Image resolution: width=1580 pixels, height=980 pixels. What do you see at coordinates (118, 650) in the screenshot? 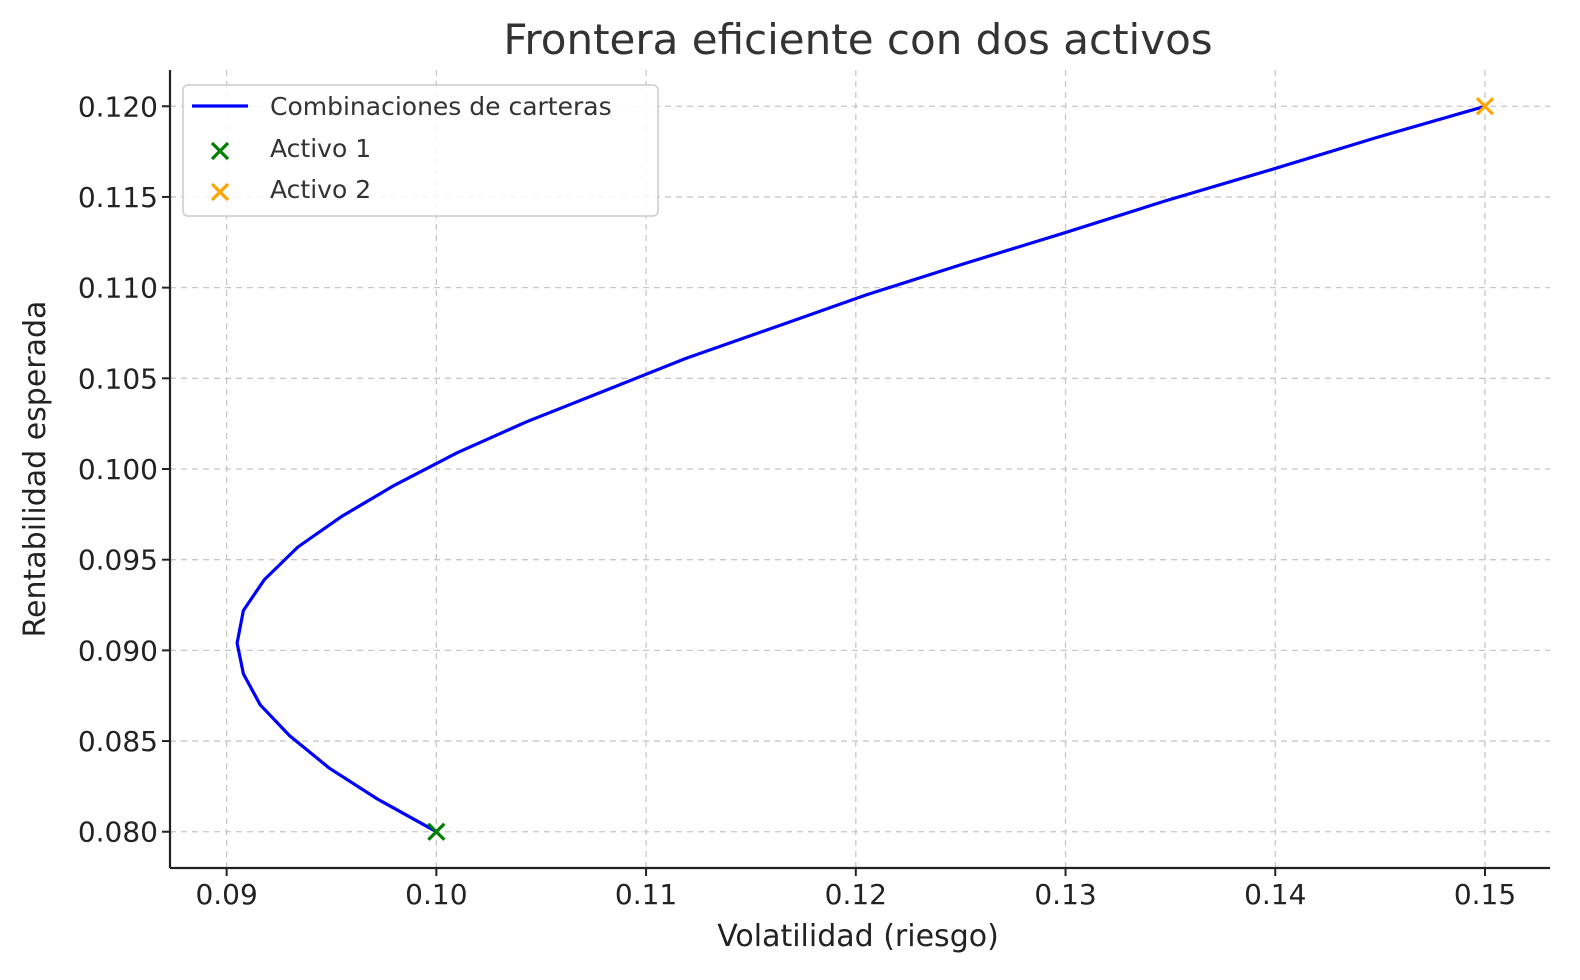
I see `y-tick-label: 0.090` at bounding box center [118, 650].